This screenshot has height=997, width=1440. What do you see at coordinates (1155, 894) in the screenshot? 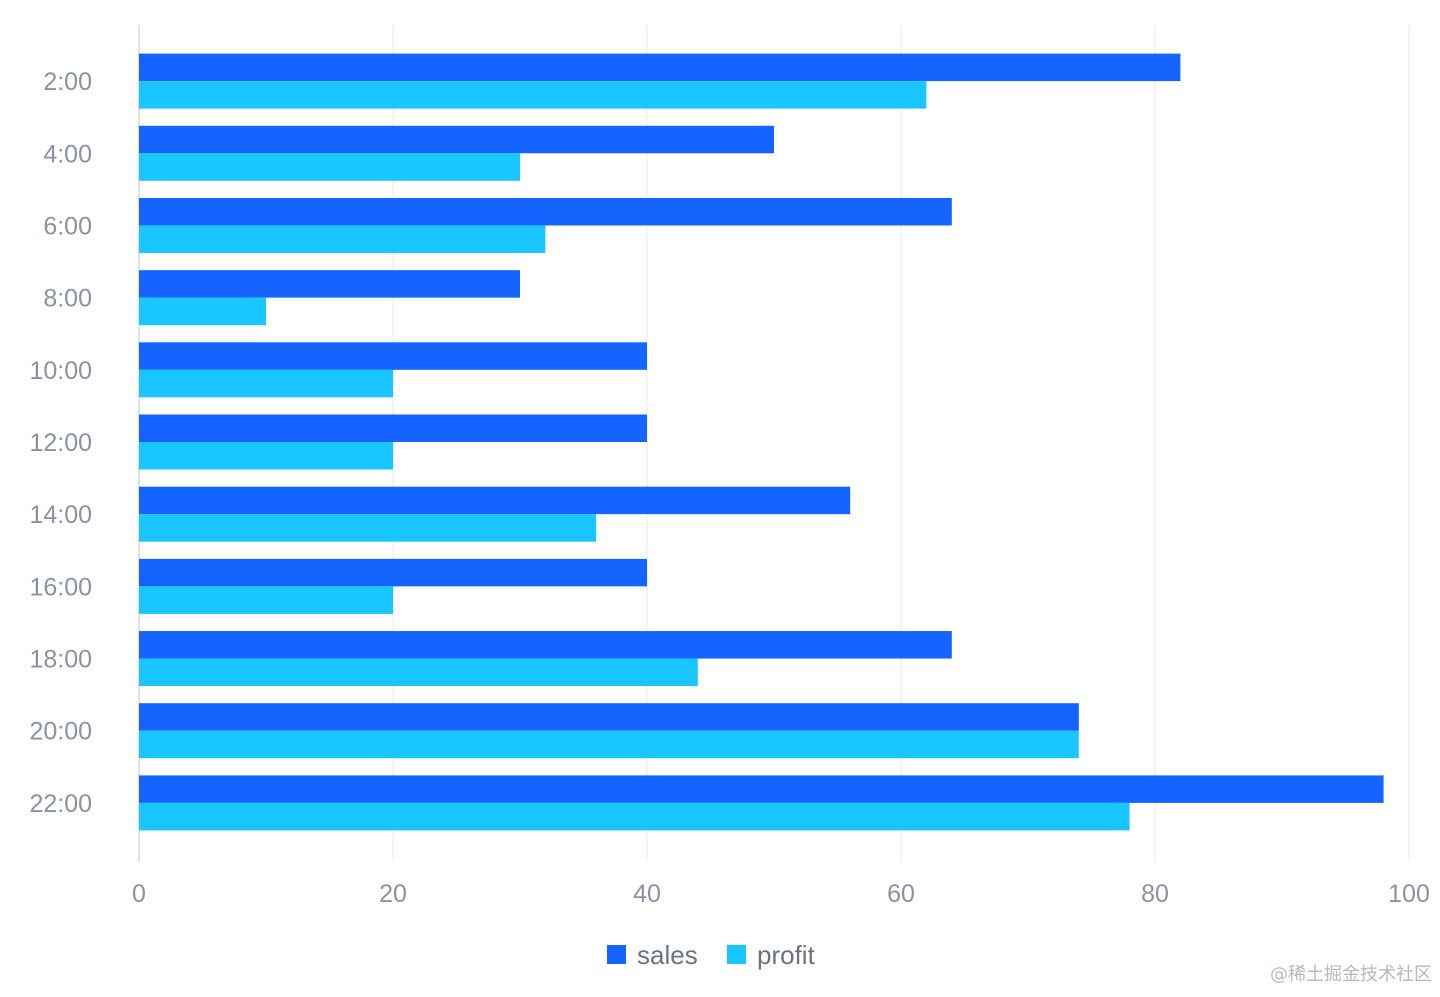
I see `x-tick-label: 80` at bounding box center [1155, 894].